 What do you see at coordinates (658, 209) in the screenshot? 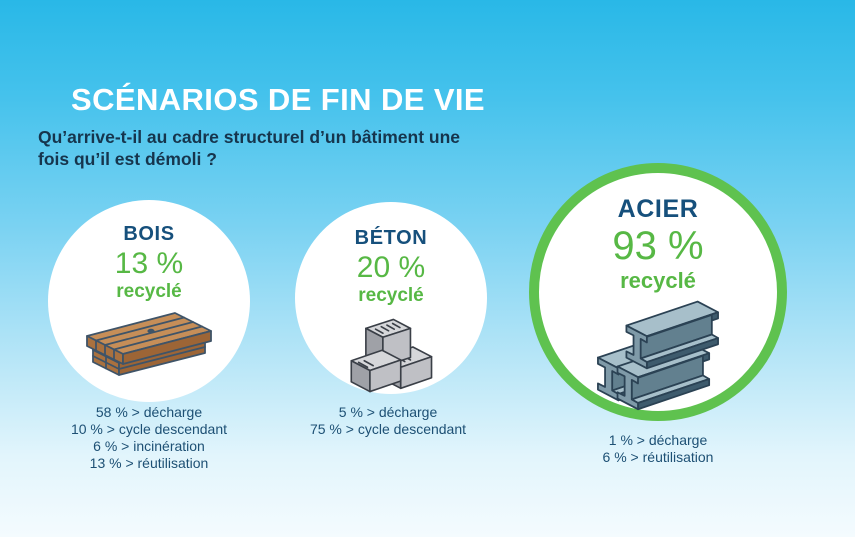
I see `material-name: ACIER` at bounding box center [658, 209].